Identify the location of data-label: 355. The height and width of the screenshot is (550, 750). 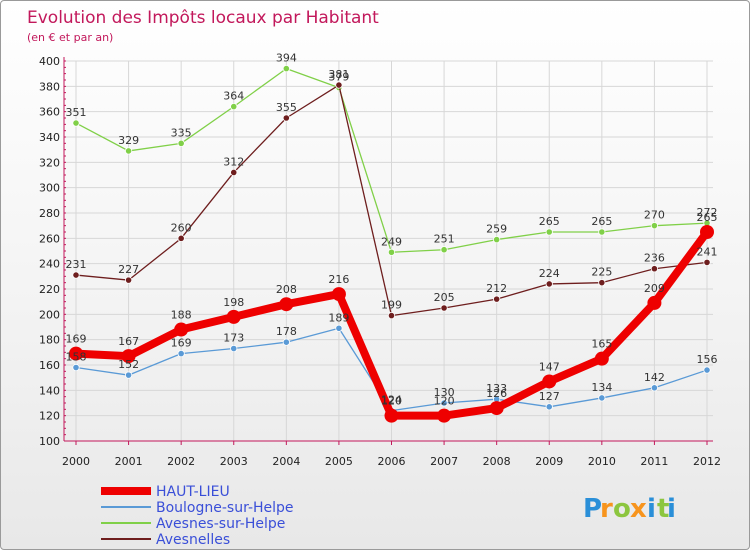
(286, 107).